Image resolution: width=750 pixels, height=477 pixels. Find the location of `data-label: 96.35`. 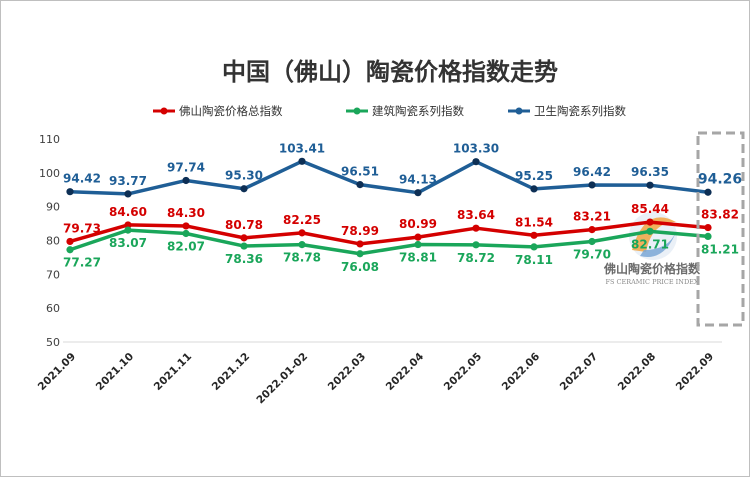

data-label: 96.35 is located at coordinates (650, 172).